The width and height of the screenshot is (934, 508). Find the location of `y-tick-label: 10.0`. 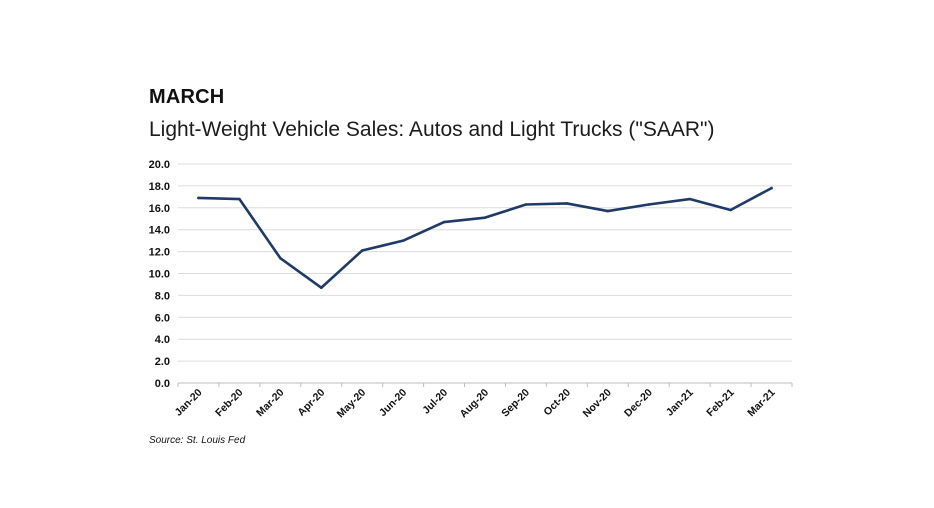

y-tick-label: 10.0 is located at coordinates (159, 275).